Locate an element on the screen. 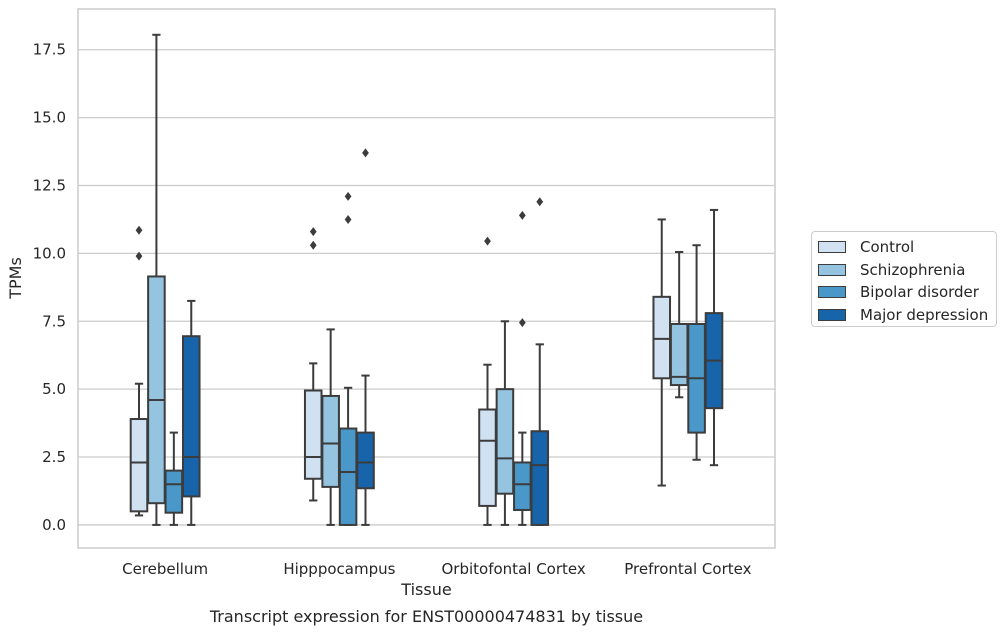  box-hipppocampus-bipolar-disorder is located at coordinates (348, 358).